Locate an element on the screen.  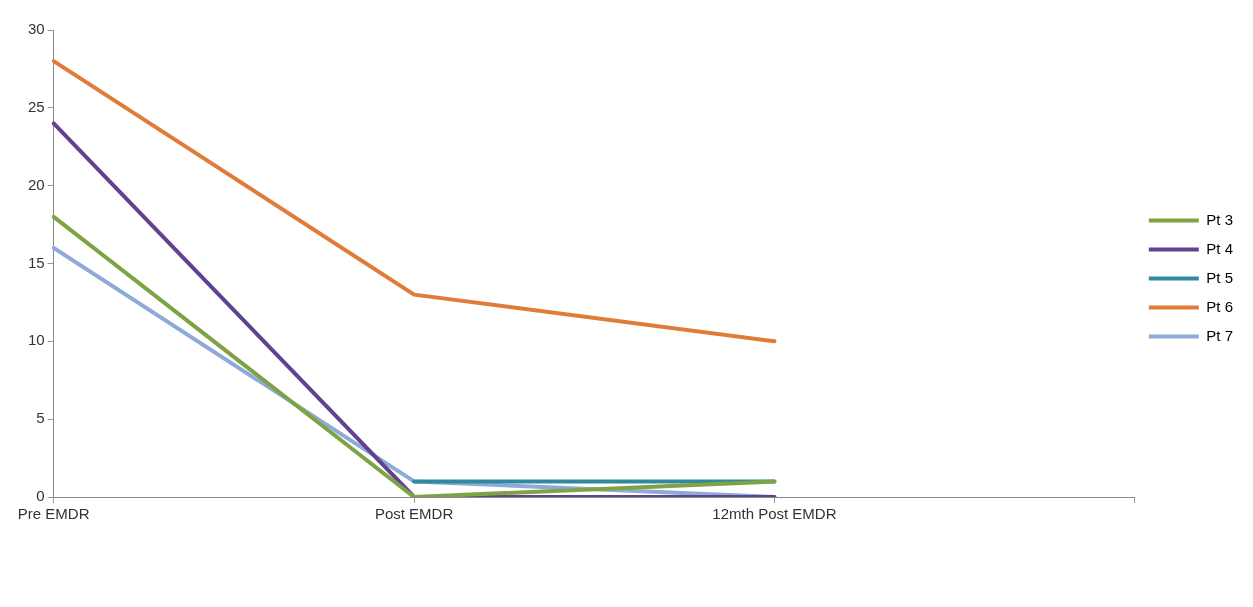
y-tick-label: 30 is located at coordinates (36, 29).